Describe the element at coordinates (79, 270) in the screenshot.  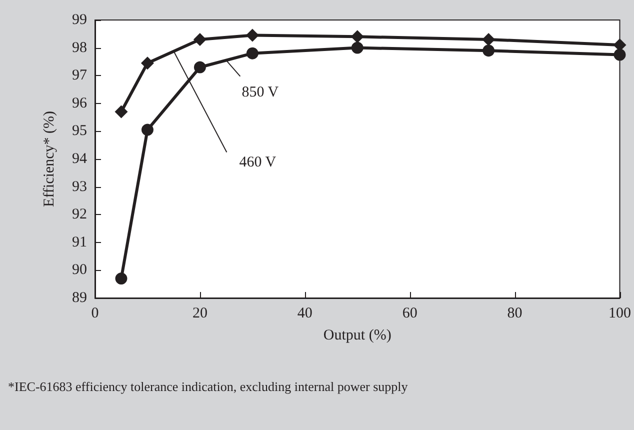
I see `y-tick-label: 90` at that location.